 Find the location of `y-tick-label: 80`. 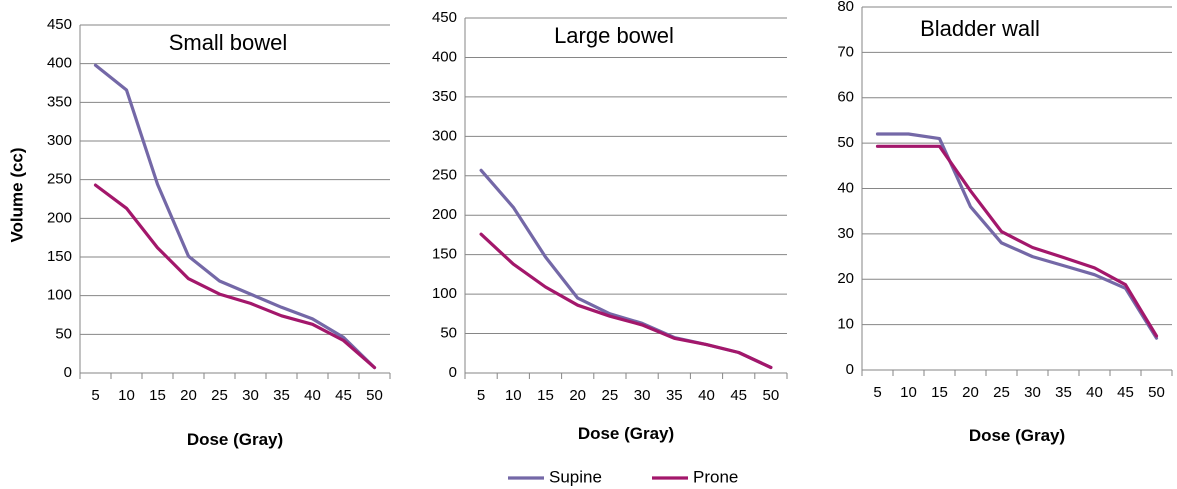

y-tick-label: 80 is located at coordinates (845, 7).